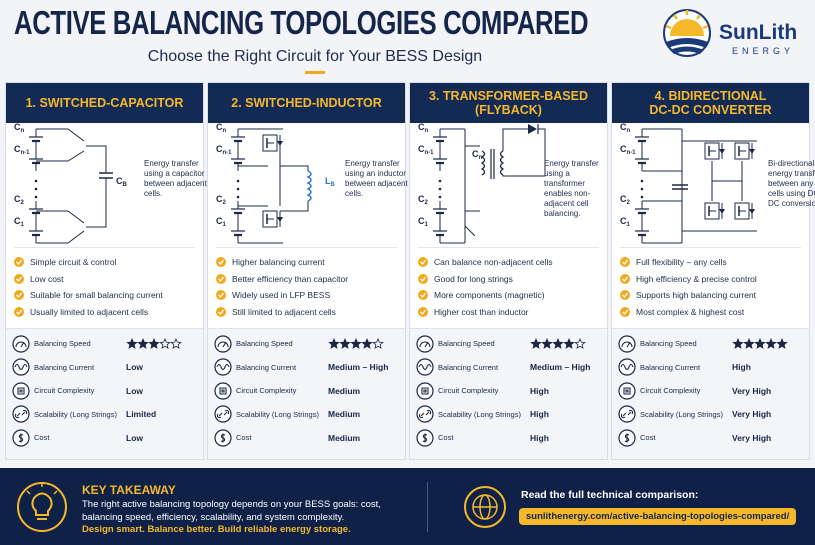 The width and height of the screenshot is (815, 545). I want to click on bullet: Still limited to adjacent cells, so click(306, 312).